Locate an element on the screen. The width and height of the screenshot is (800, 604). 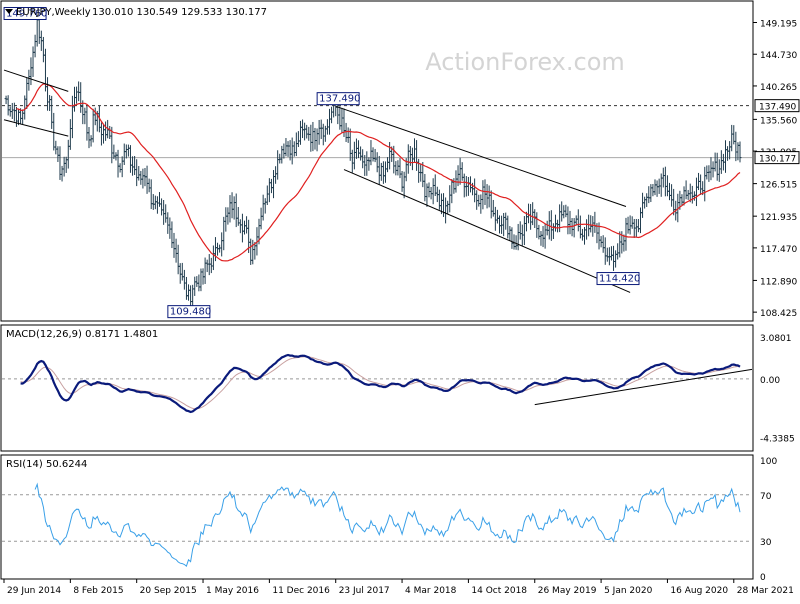
price-label: 114.420 is located at coordinates (618, 279).